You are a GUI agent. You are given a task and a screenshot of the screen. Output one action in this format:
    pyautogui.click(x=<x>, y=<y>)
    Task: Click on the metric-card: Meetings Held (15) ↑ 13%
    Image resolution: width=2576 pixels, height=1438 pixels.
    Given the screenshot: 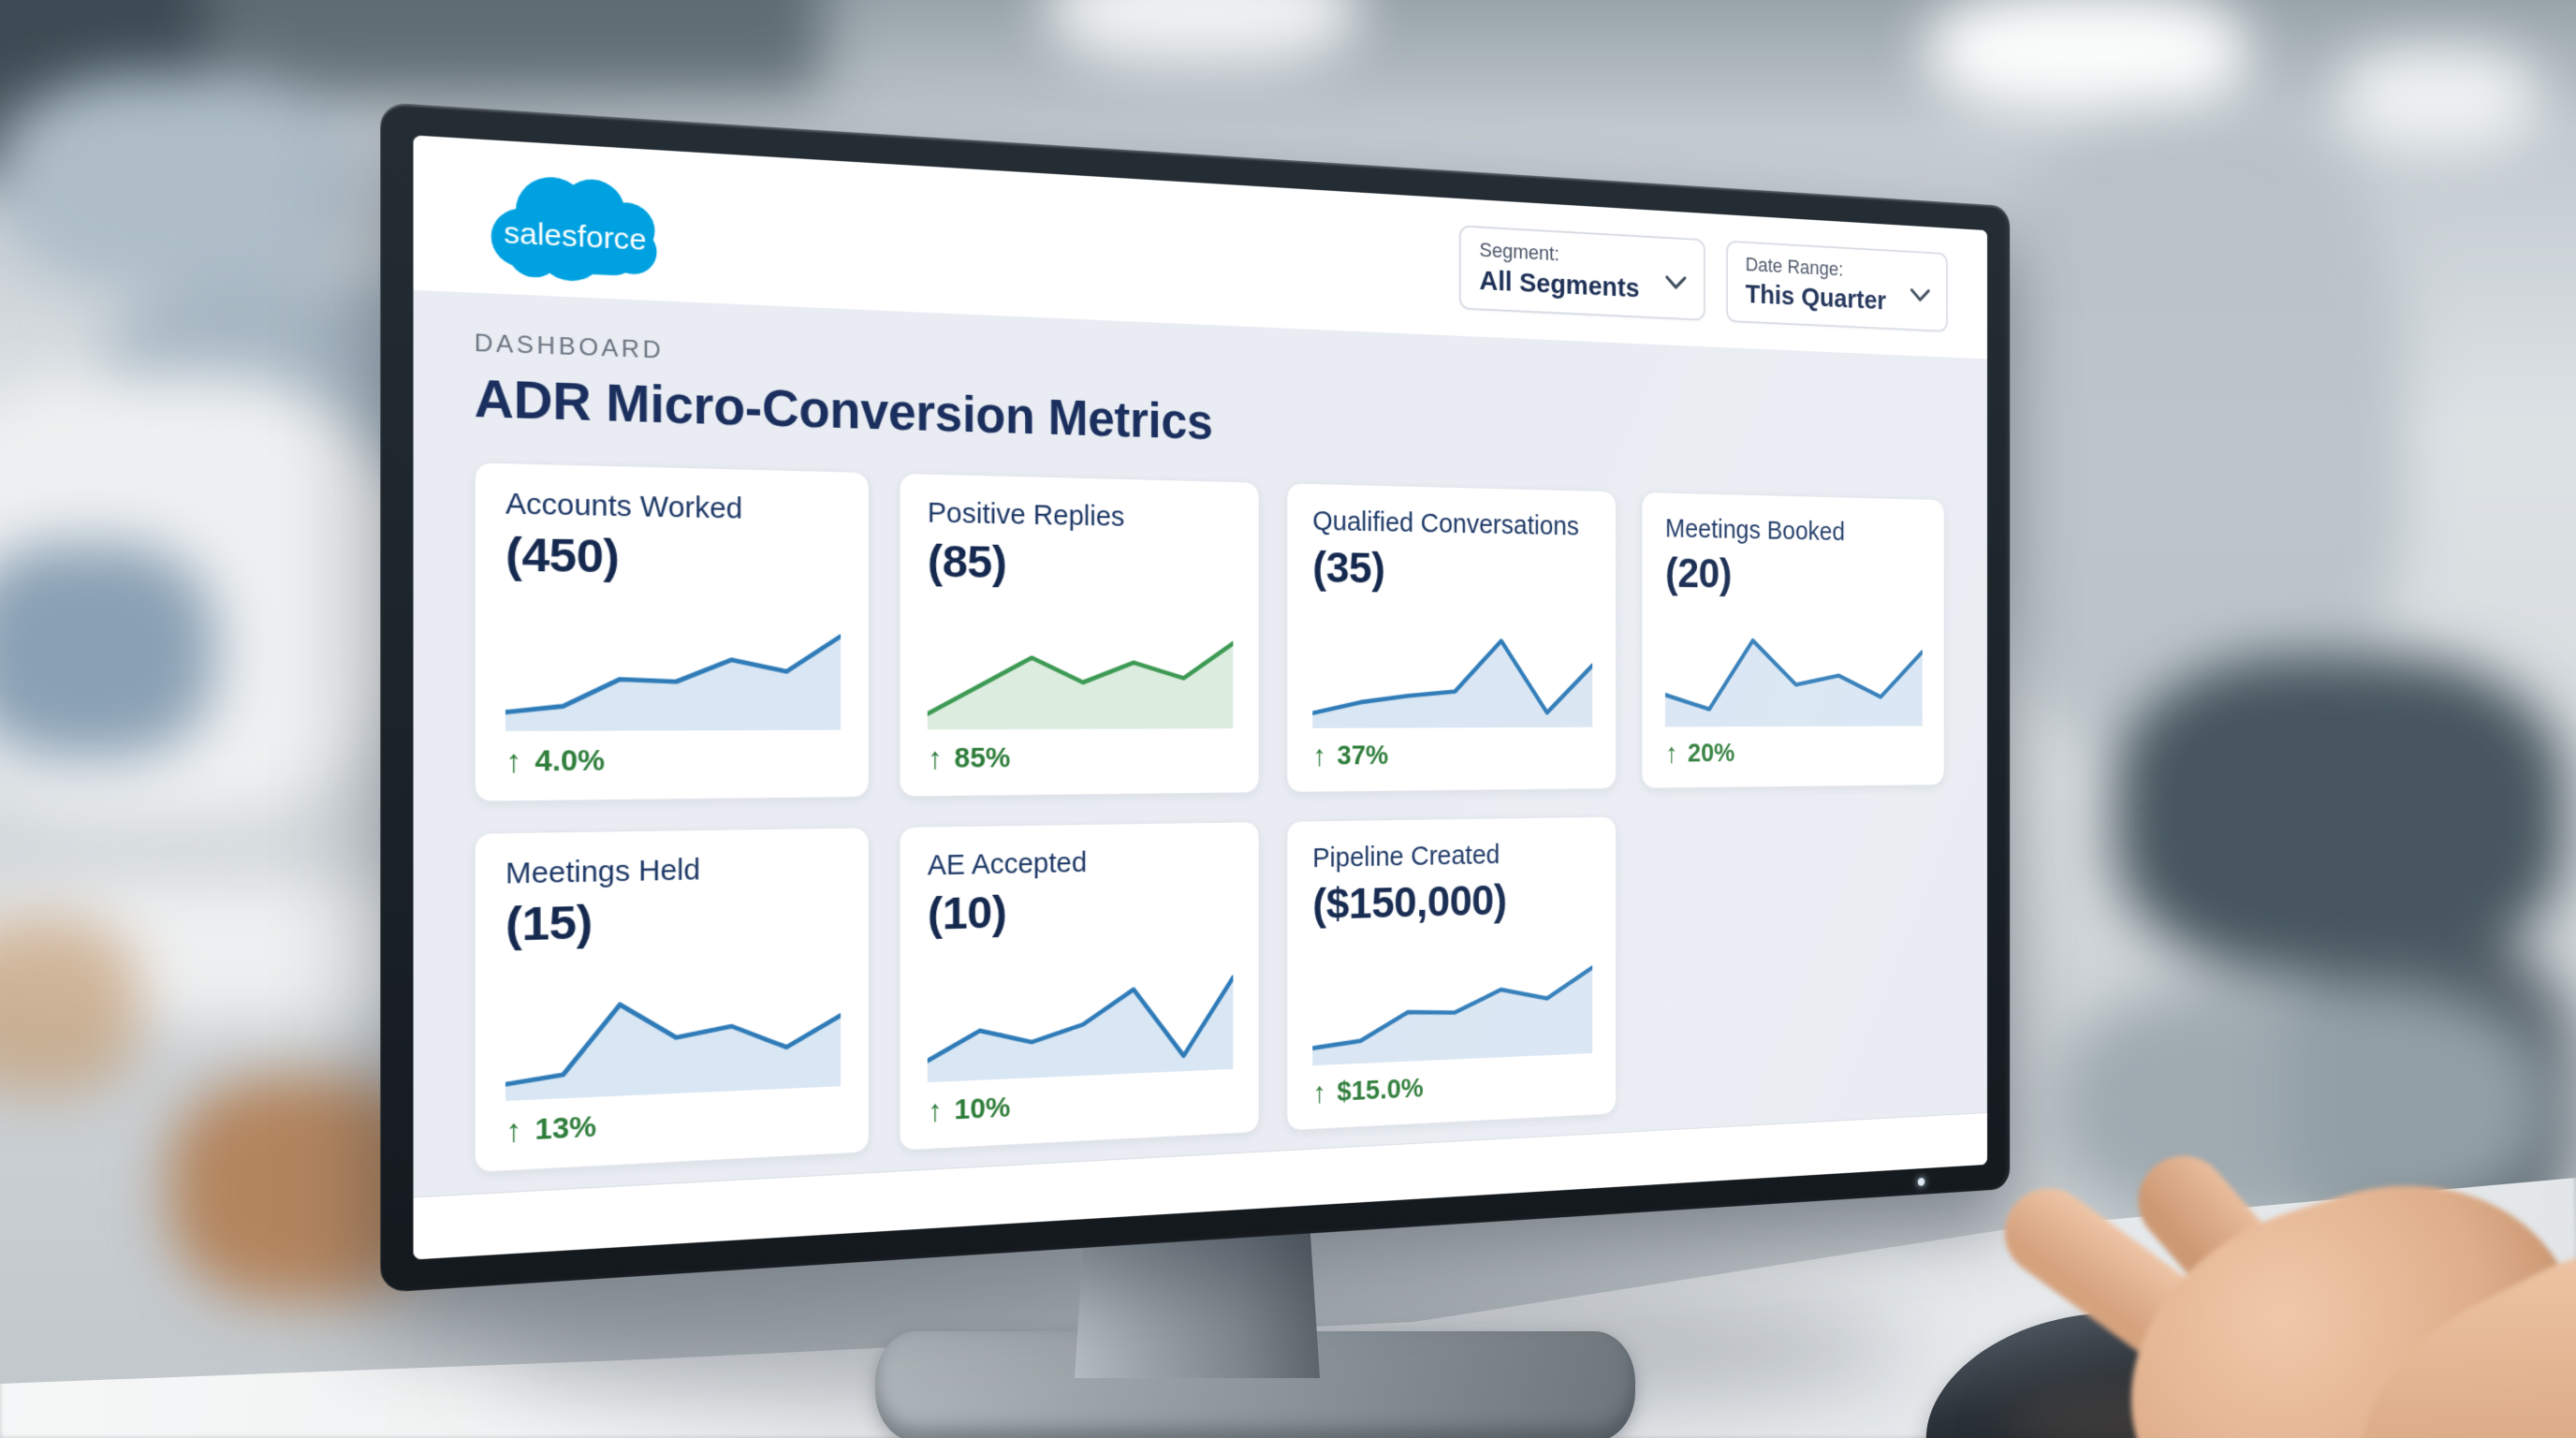 What is the action you would take?
    pyautogui.click(x=672, y=1000)
    